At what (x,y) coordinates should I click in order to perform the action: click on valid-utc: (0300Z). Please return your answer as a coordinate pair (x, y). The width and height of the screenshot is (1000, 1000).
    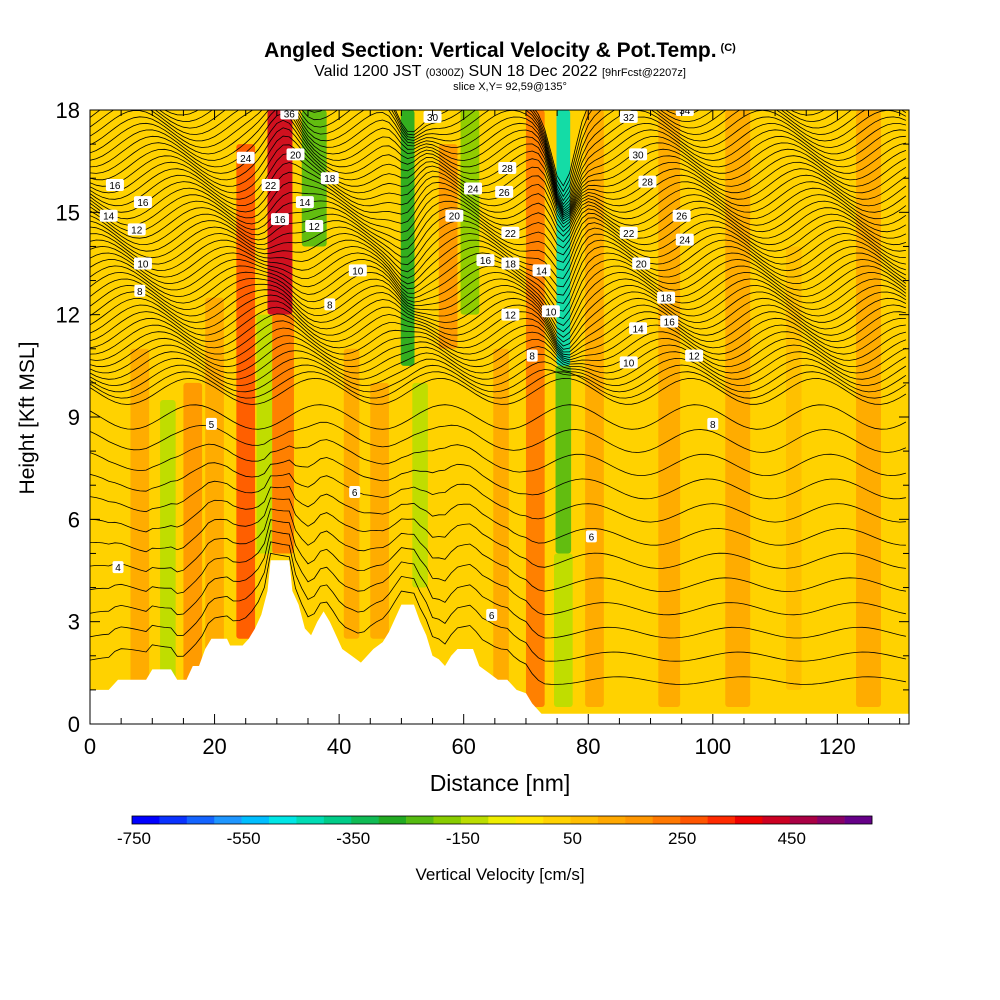
    Looking at the image, I should click on (445, 73).